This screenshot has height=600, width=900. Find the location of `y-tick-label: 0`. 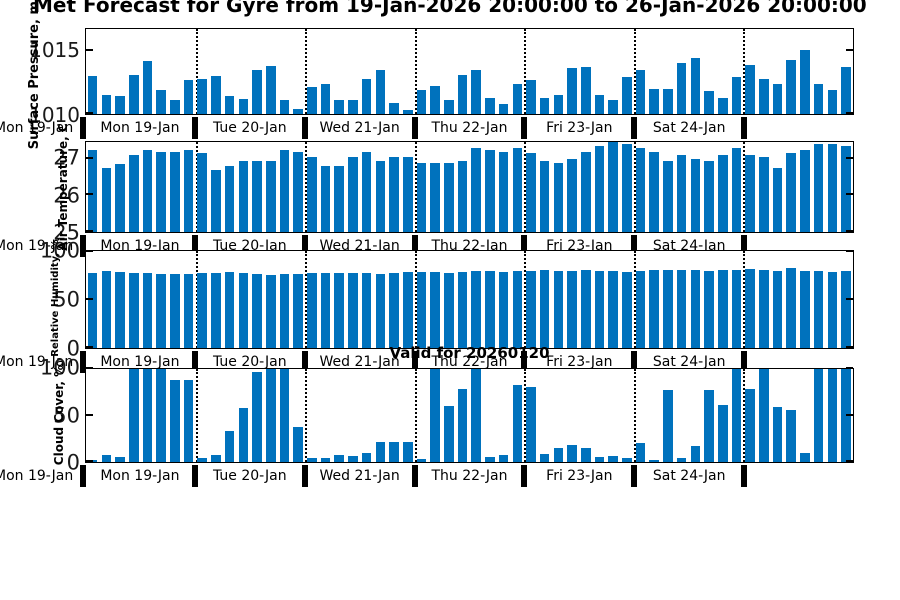

y-tick-label: 0 is located at coordinates (73, 462).